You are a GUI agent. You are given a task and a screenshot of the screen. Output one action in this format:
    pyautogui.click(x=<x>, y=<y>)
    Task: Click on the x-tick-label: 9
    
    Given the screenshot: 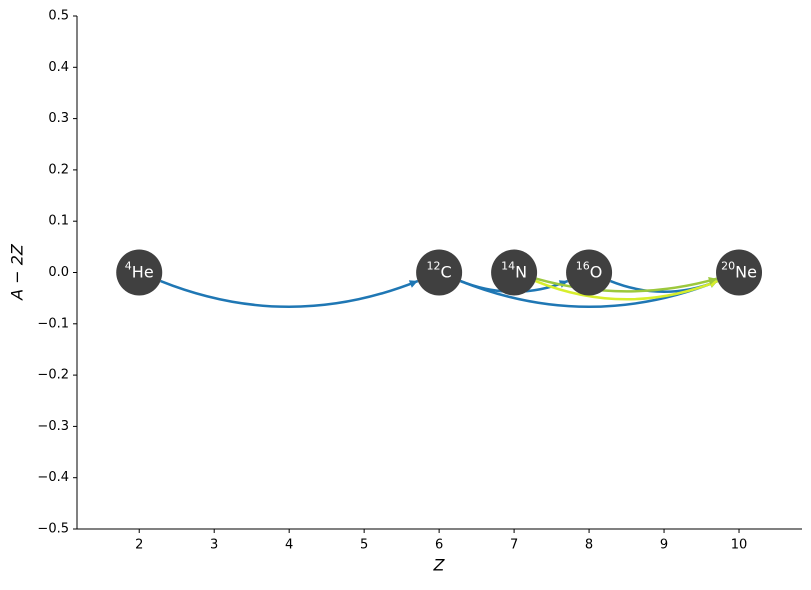 What is the action you would take?
    pyautogui.click(x=664, y=545)
    